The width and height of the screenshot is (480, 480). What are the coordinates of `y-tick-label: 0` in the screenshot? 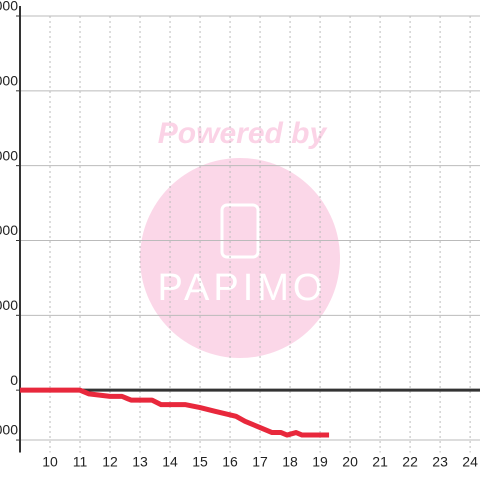 It's located at (14, 380).